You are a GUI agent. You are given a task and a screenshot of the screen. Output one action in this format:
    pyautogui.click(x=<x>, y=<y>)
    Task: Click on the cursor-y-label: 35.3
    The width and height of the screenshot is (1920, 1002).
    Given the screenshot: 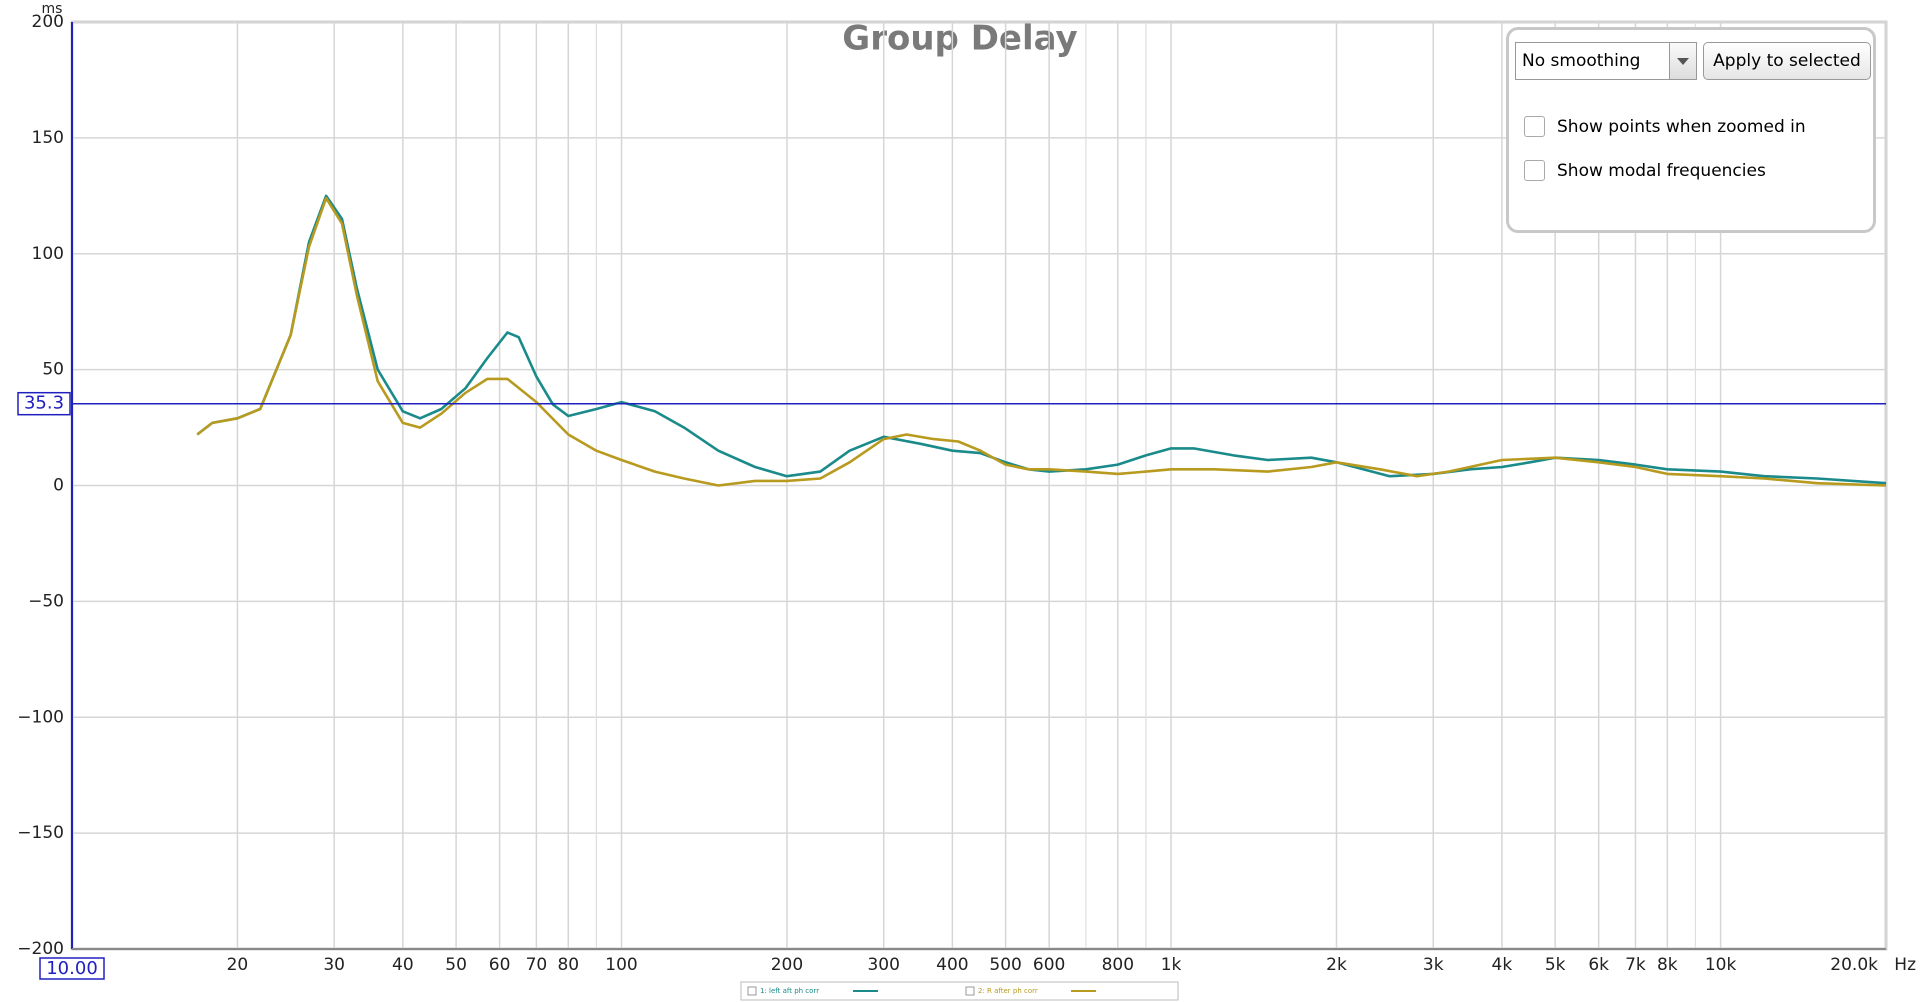 What is the action you would take?
    pyautogui.click(x=44, y=403)
    